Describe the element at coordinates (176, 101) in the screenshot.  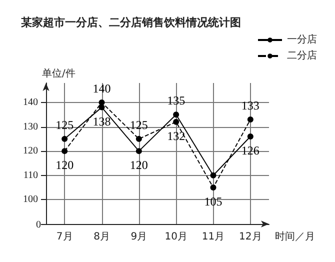
I see `data-label: 135` at that location.